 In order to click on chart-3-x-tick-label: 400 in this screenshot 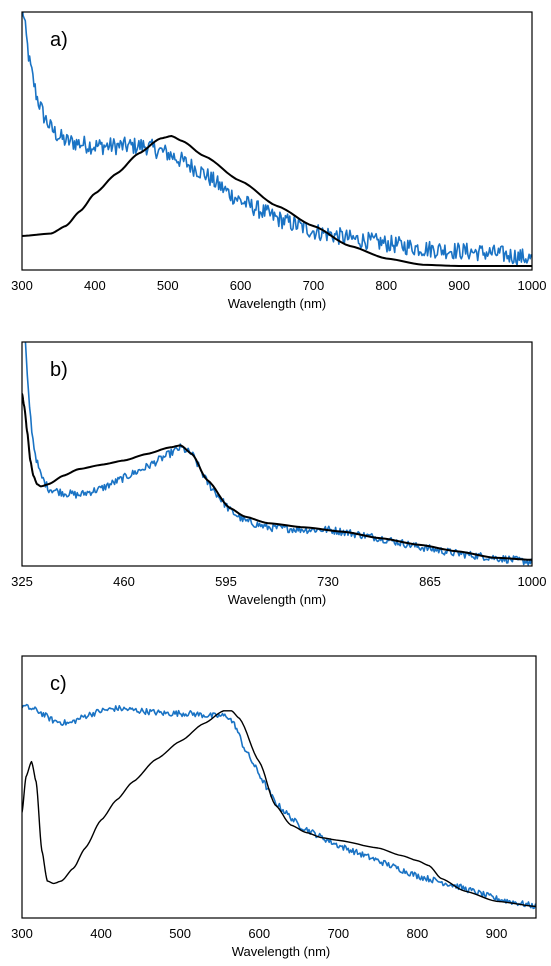, I will do `click(101, 933)`.